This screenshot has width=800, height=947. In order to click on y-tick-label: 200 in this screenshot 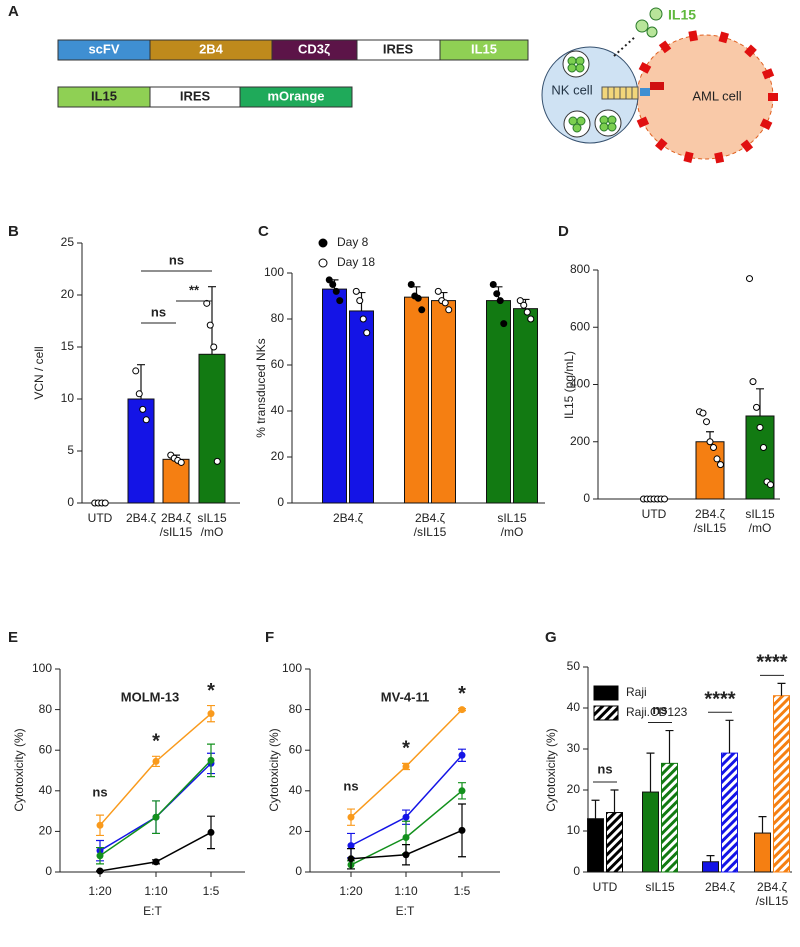, I will do `click(580, 441)`.